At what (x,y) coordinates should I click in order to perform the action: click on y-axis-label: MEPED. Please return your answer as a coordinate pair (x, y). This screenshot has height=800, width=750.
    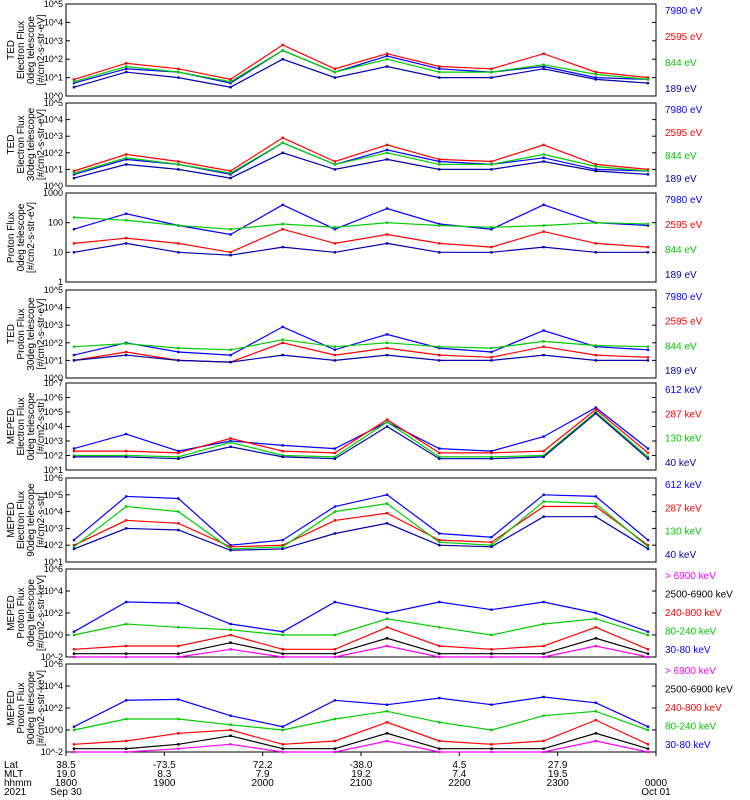
    Looking at the image, I should click on (11, 520).